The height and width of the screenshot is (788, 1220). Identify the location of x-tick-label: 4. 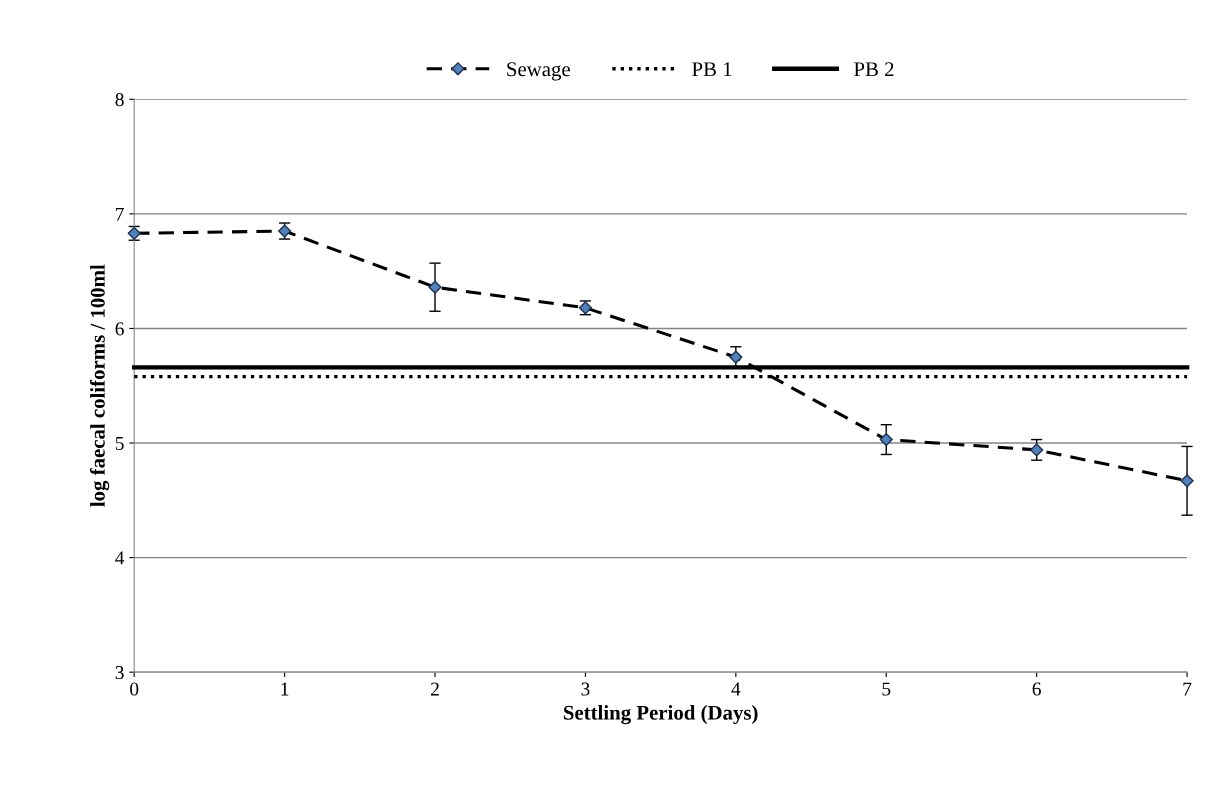
(736, 689).